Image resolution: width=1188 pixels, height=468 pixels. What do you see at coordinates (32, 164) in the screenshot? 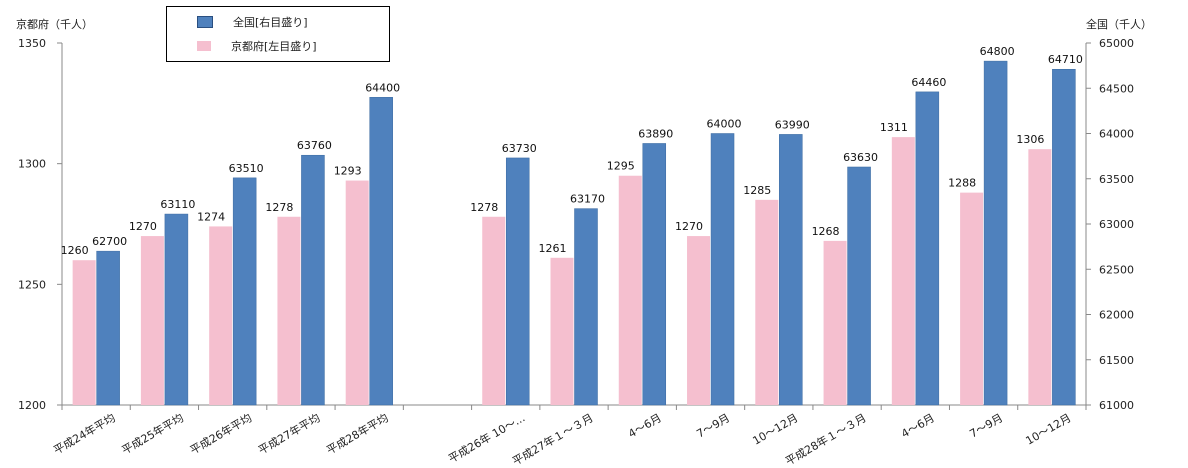
I see `left-tick-label: 1300` at bounding box center [32, 164].